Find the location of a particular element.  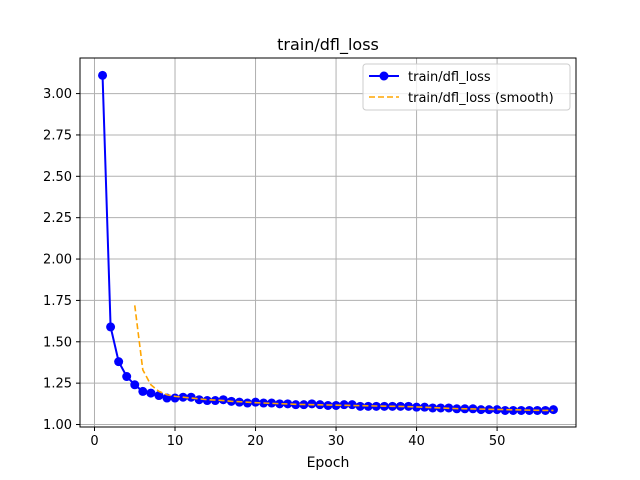

y-tick-label: 2.25 is located at coordinates (57, 218).